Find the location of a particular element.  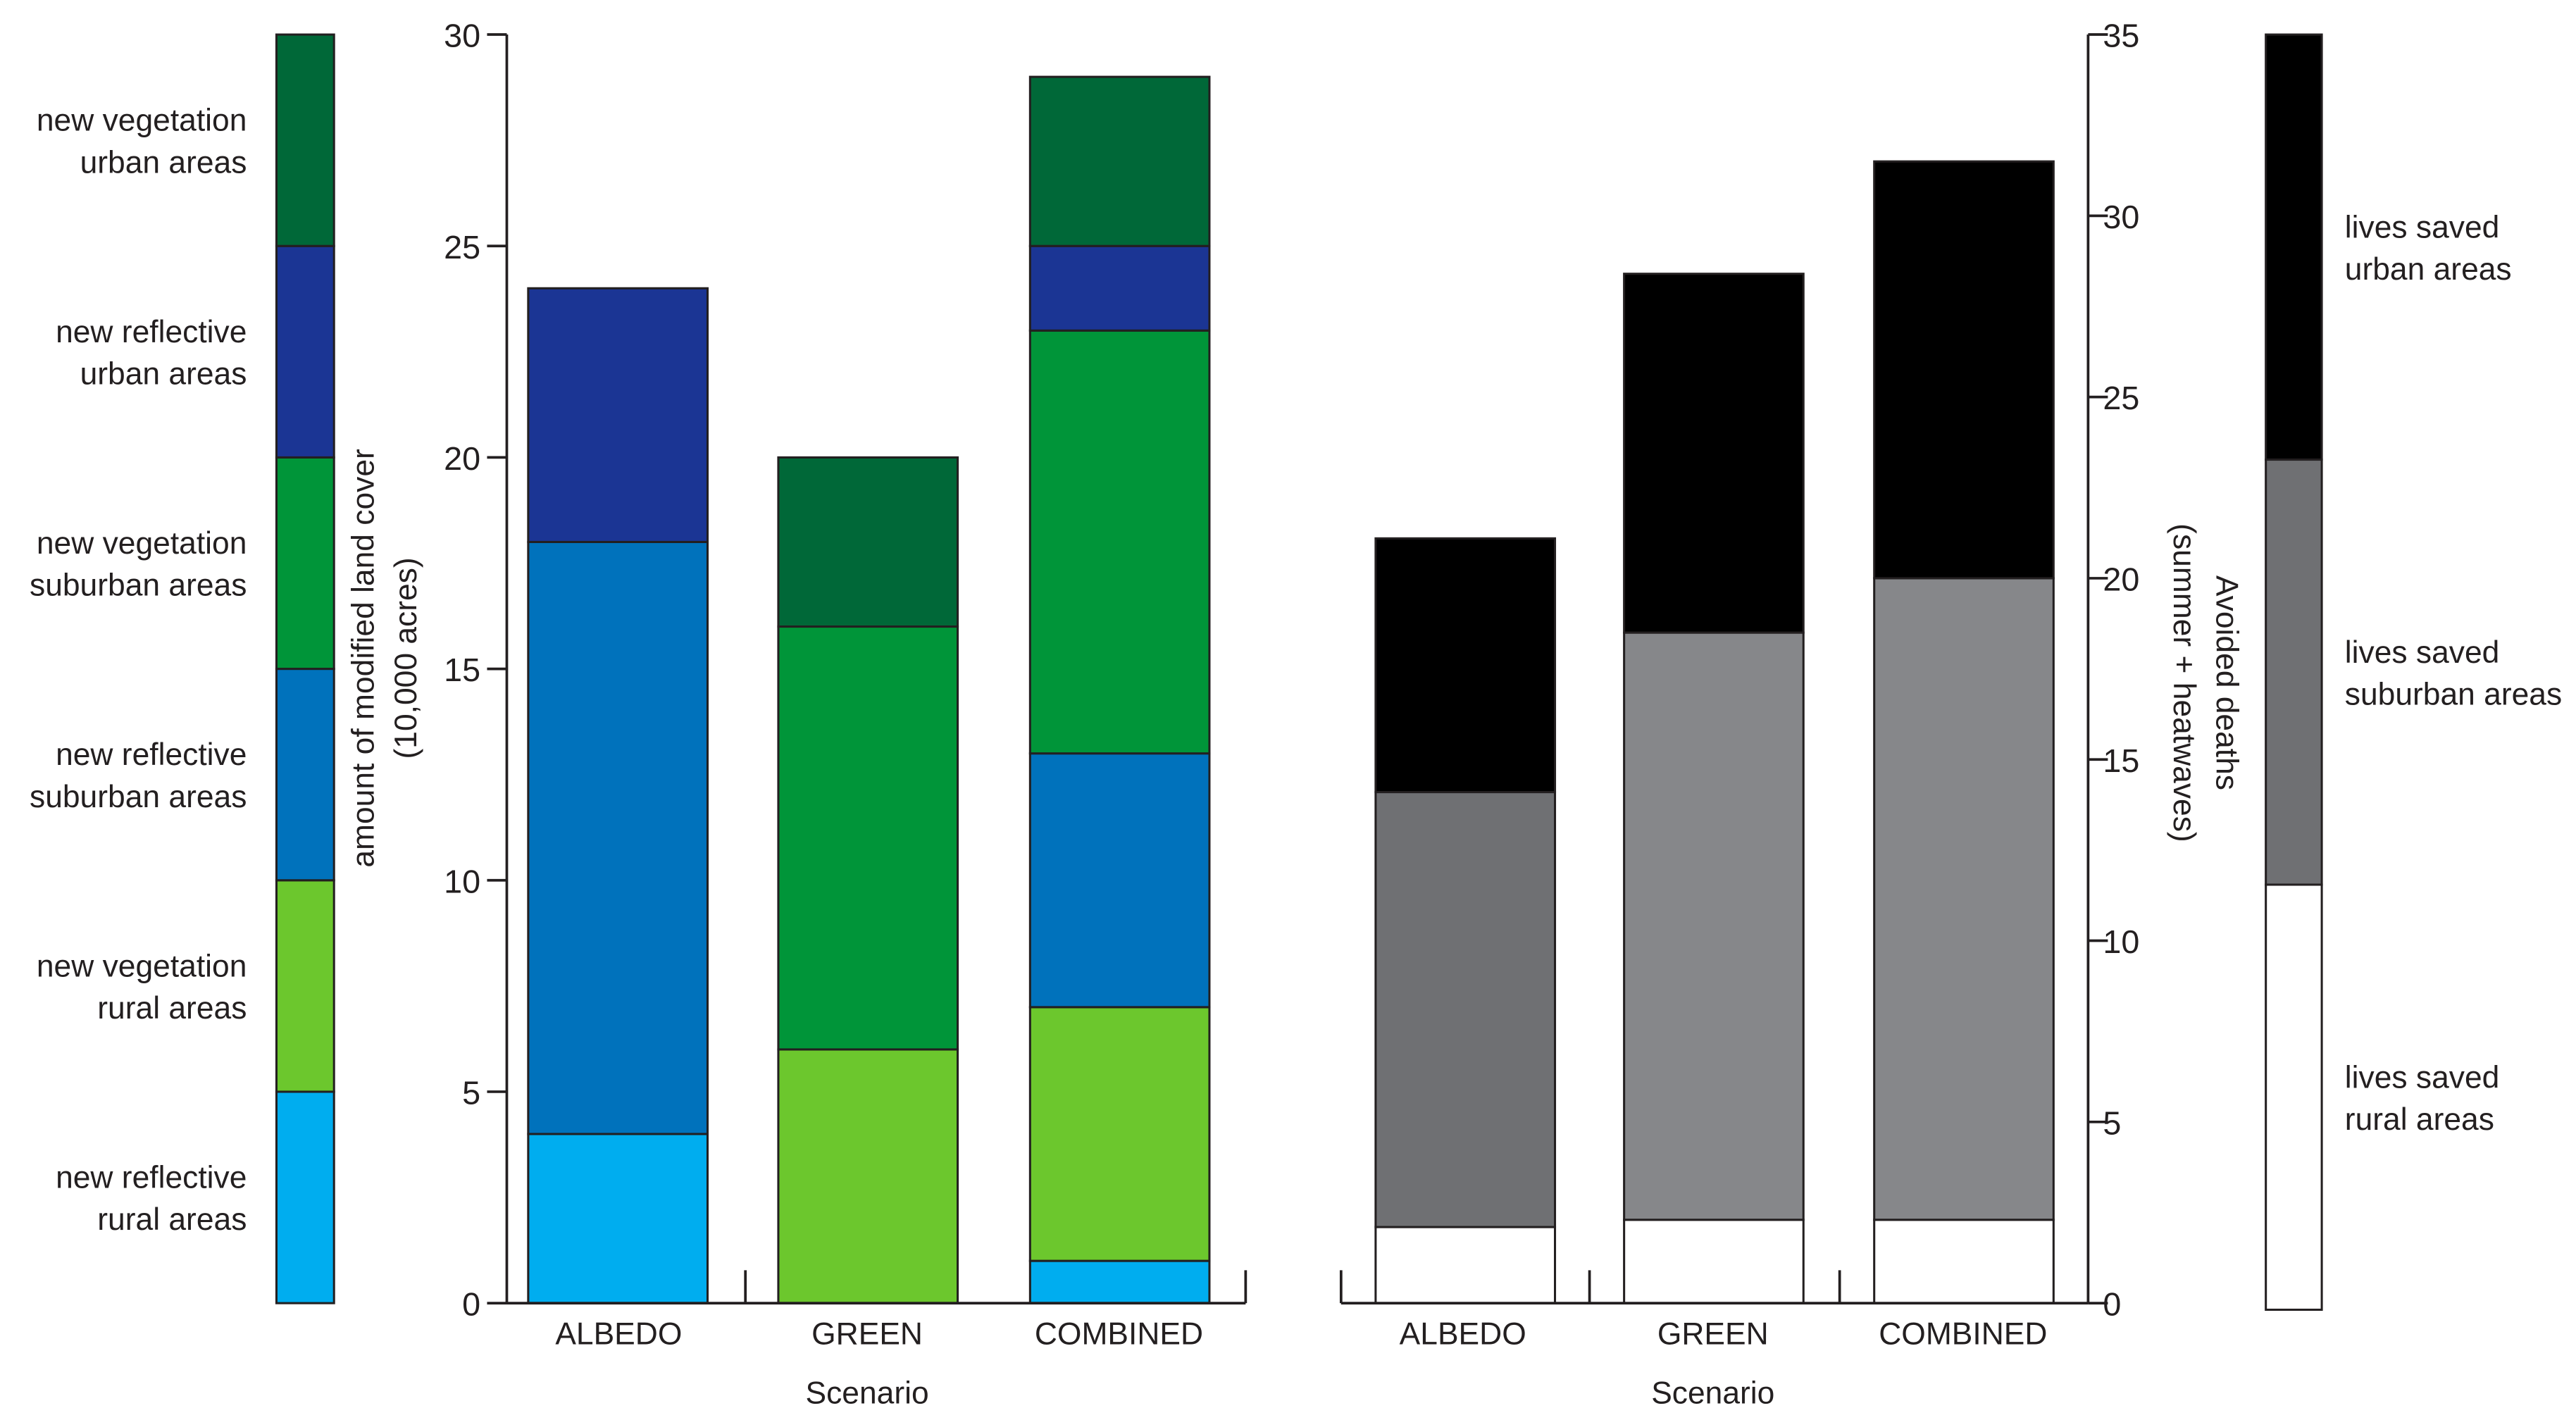

land-cover-x-tick-label-albedo: ALBEDO is located at coordinates (618, 1335).